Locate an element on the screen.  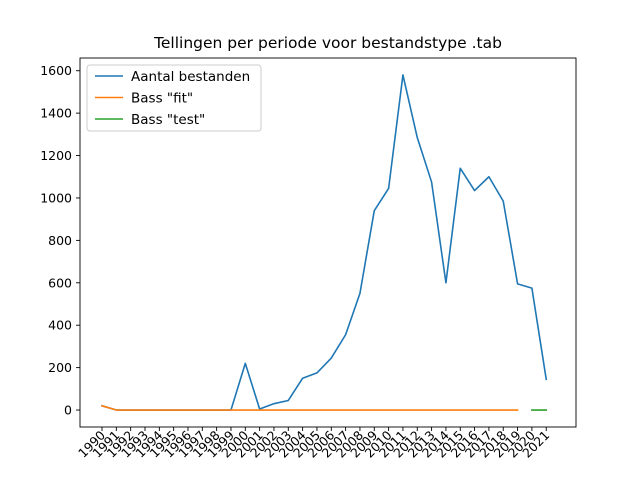
y-tick-label: 1000 is located at coordinates (56, 197).